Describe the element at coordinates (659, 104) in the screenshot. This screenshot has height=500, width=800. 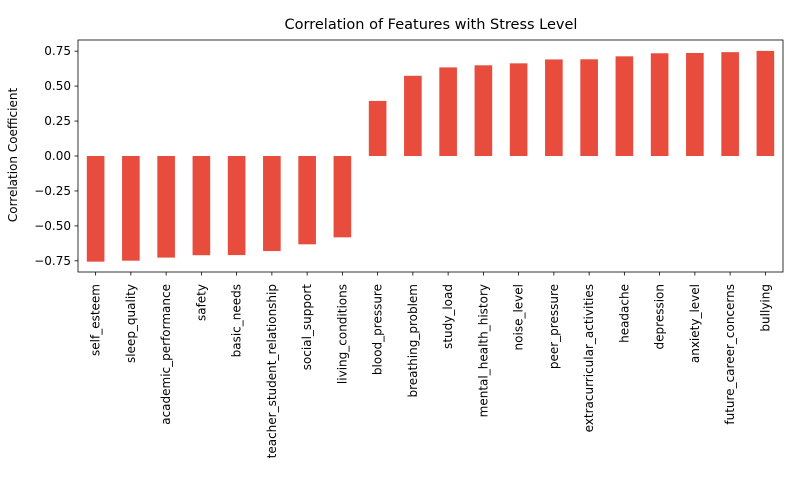
I see `bar-depression` at that location.